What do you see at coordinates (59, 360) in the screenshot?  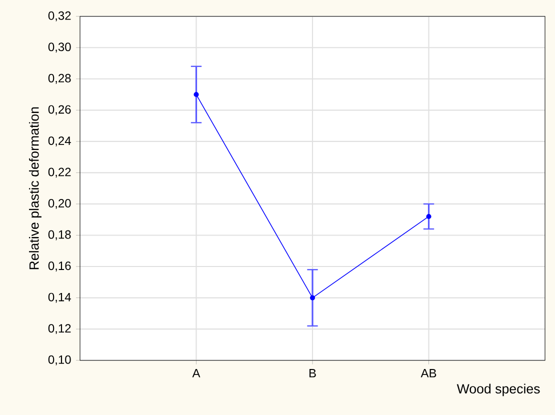 I see `y-tick-label: 0,10` at bounding box center [59, 360].